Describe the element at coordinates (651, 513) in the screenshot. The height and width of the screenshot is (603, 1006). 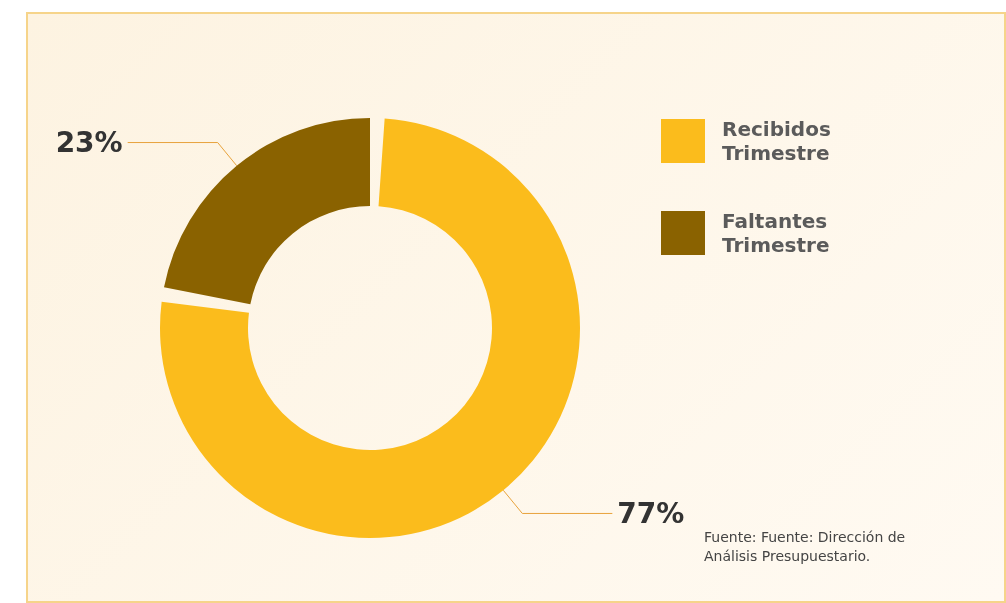
I see `data-label: 77%` at that location.